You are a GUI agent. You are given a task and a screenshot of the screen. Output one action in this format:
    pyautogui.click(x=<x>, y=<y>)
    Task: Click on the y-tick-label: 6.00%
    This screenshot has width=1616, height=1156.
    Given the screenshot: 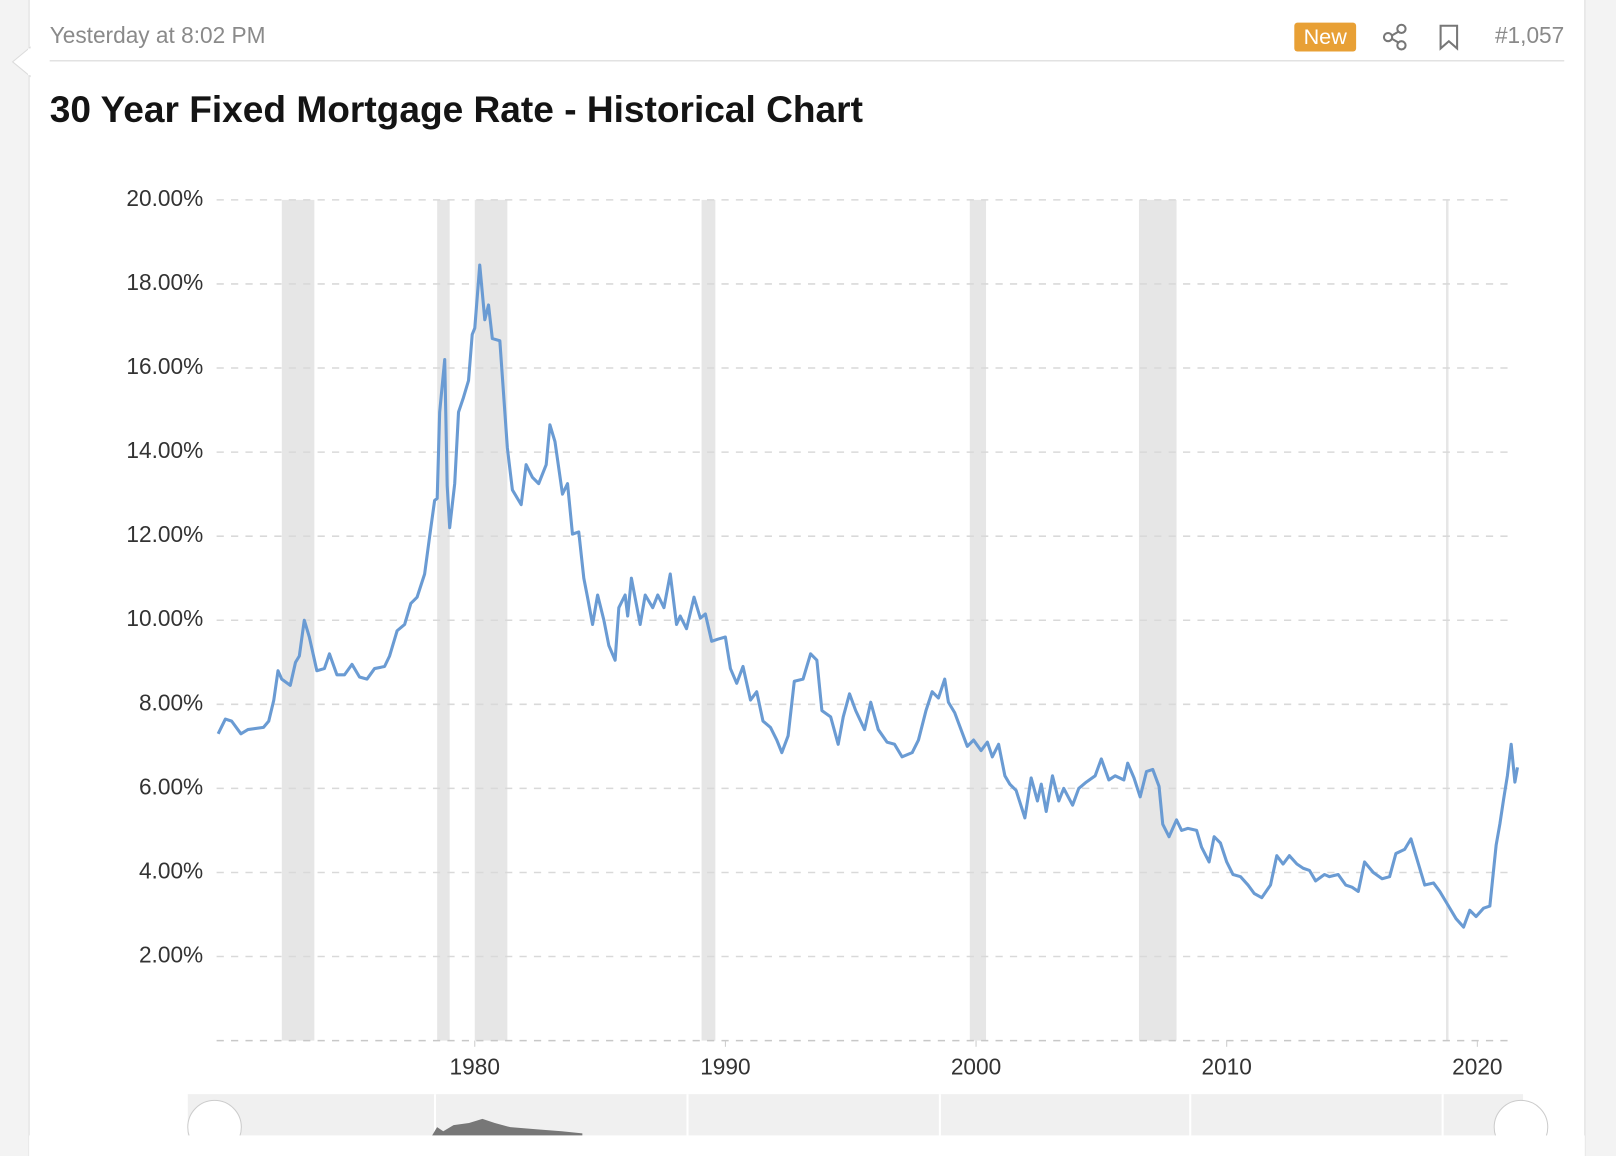 What is the action you would take?
    pyautogui.click(x=171, y=786)
    